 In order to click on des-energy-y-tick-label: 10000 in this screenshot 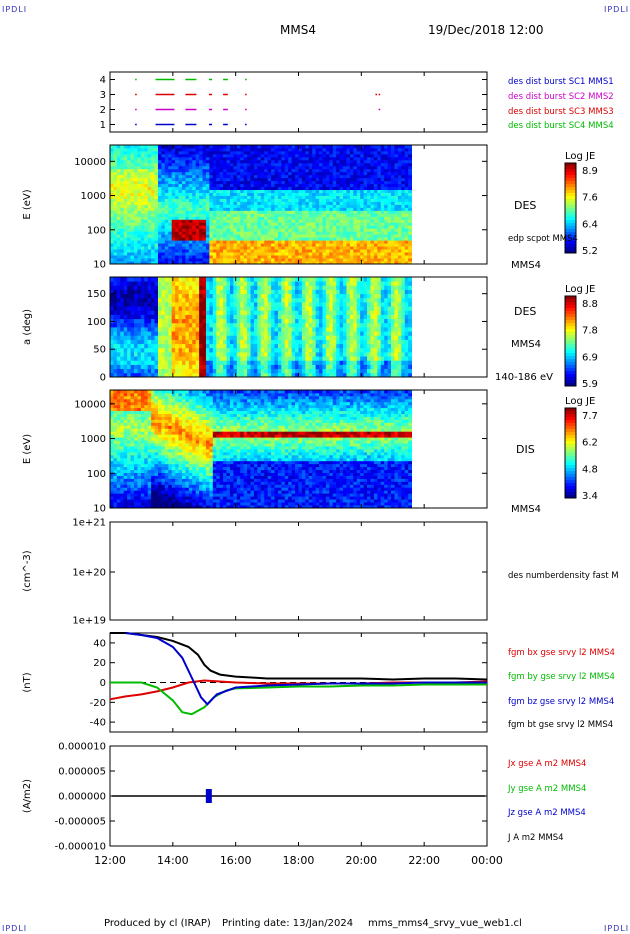, I will do `click(90, 162)`.